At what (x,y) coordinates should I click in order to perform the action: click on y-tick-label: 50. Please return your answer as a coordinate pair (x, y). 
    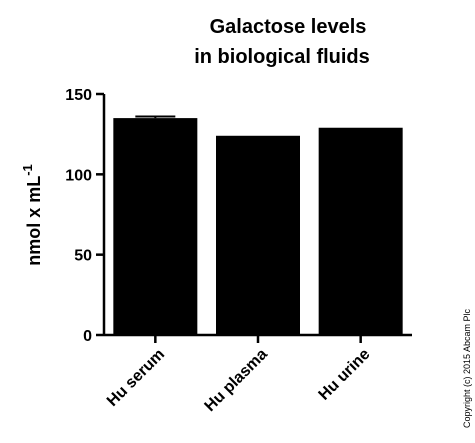
    Looking at the image, I should click on (83, 256).